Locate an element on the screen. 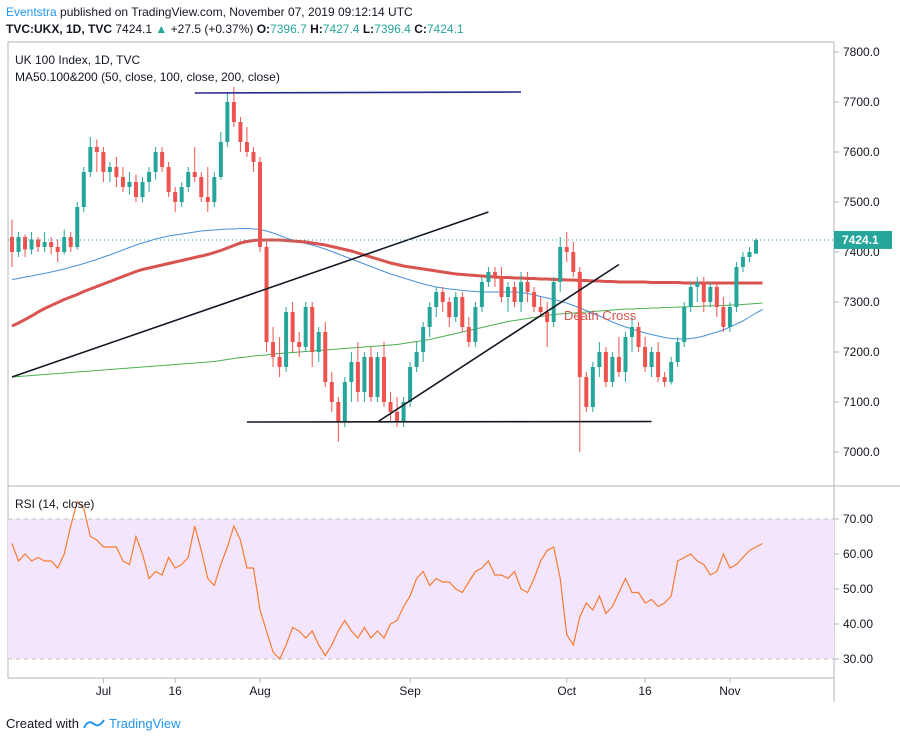 This screenshot has height=742, width=900. price-tick-label: 7300.0 is located at coordinates (861, 302).